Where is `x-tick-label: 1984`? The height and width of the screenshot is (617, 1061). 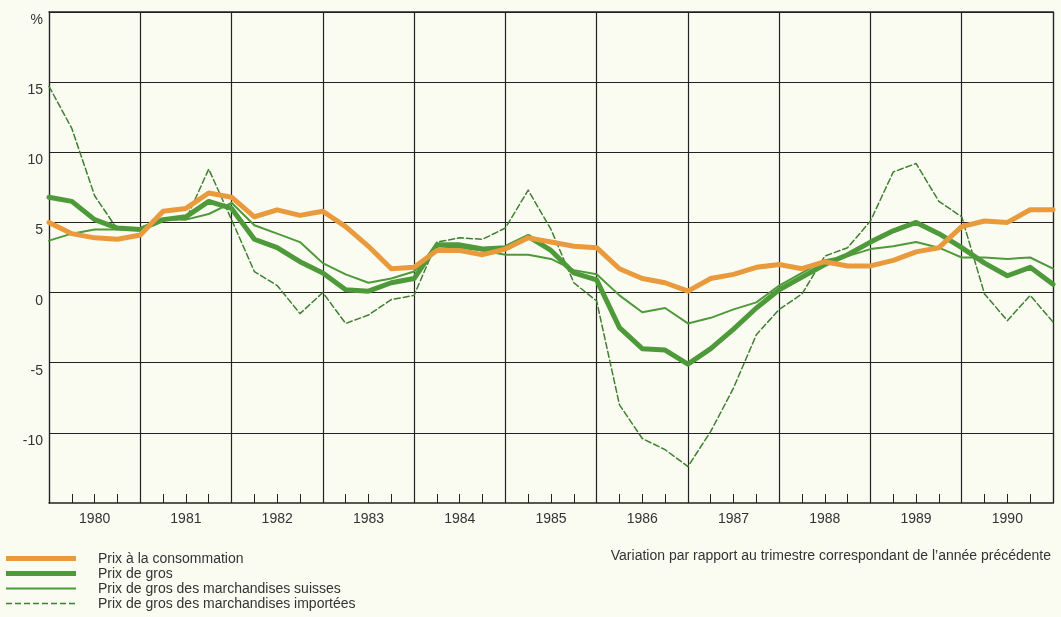
x-tick-label: 1984 is located at coordinates (460, 518).